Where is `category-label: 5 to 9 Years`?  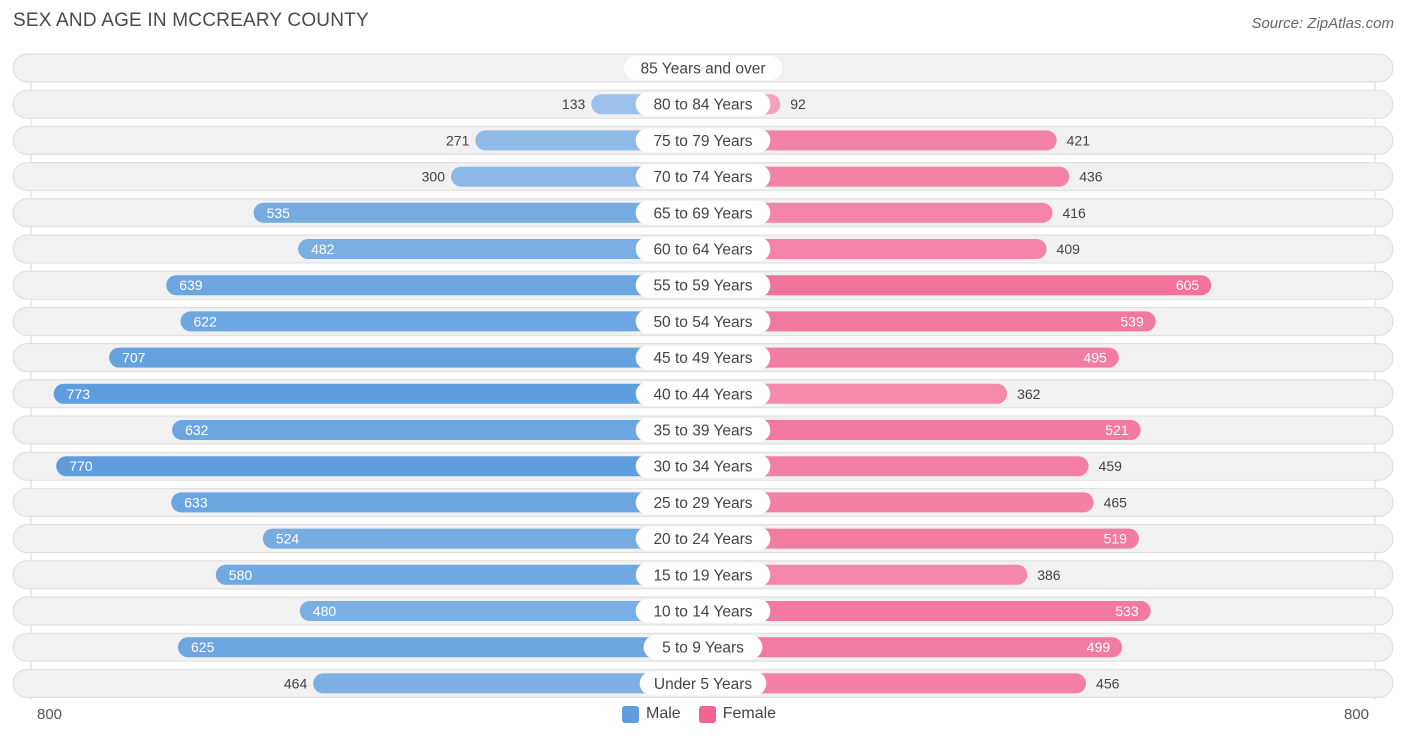 category-label: 5 to 9 Years is located at coordinates (703, 648).